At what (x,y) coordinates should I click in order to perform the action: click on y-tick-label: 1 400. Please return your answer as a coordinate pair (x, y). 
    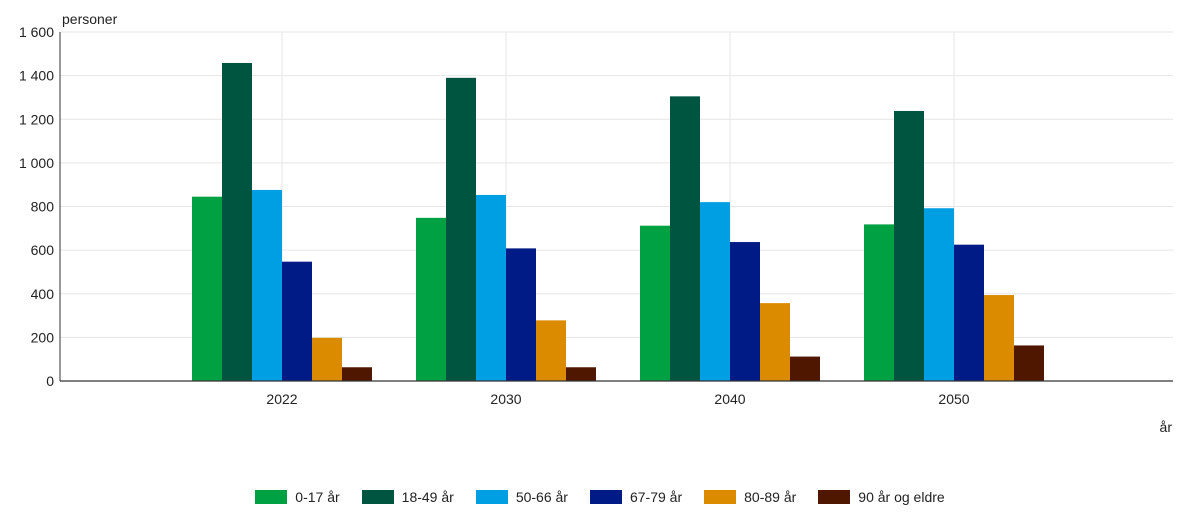
    Looking at the image, I should click on (36, 76).